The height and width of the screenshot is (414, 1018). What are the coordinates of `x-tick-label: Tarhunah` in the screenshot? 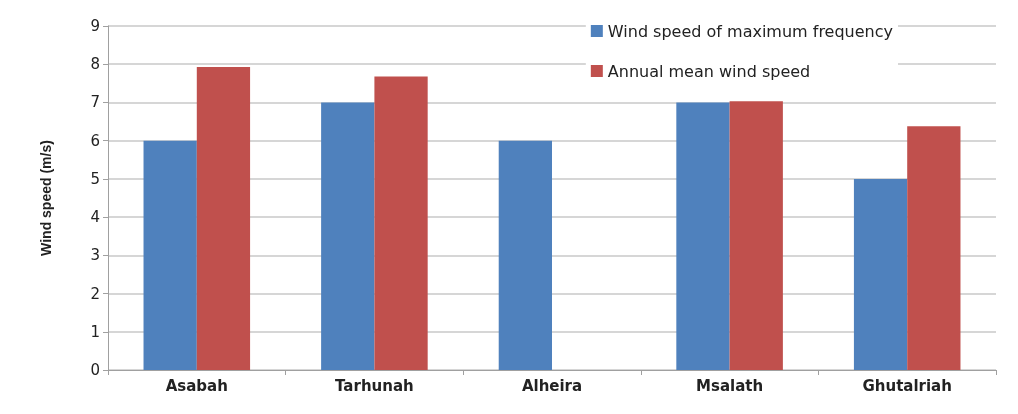 It's located at (374, 385).